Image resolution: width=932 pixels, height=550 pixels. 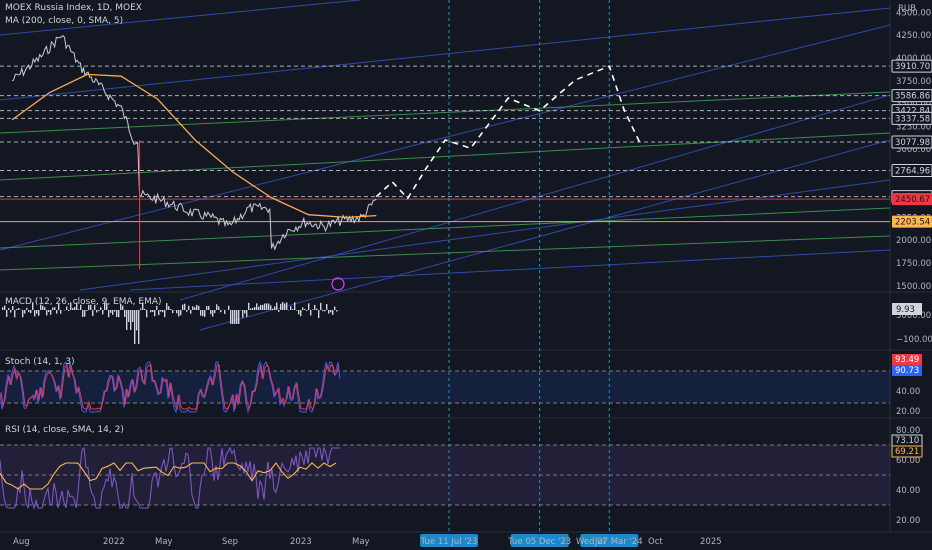 What do you see at coordinates (905, 310) in the screenshot?
I see `macd-value-label: 9.93` at bounding box center [905, 310].